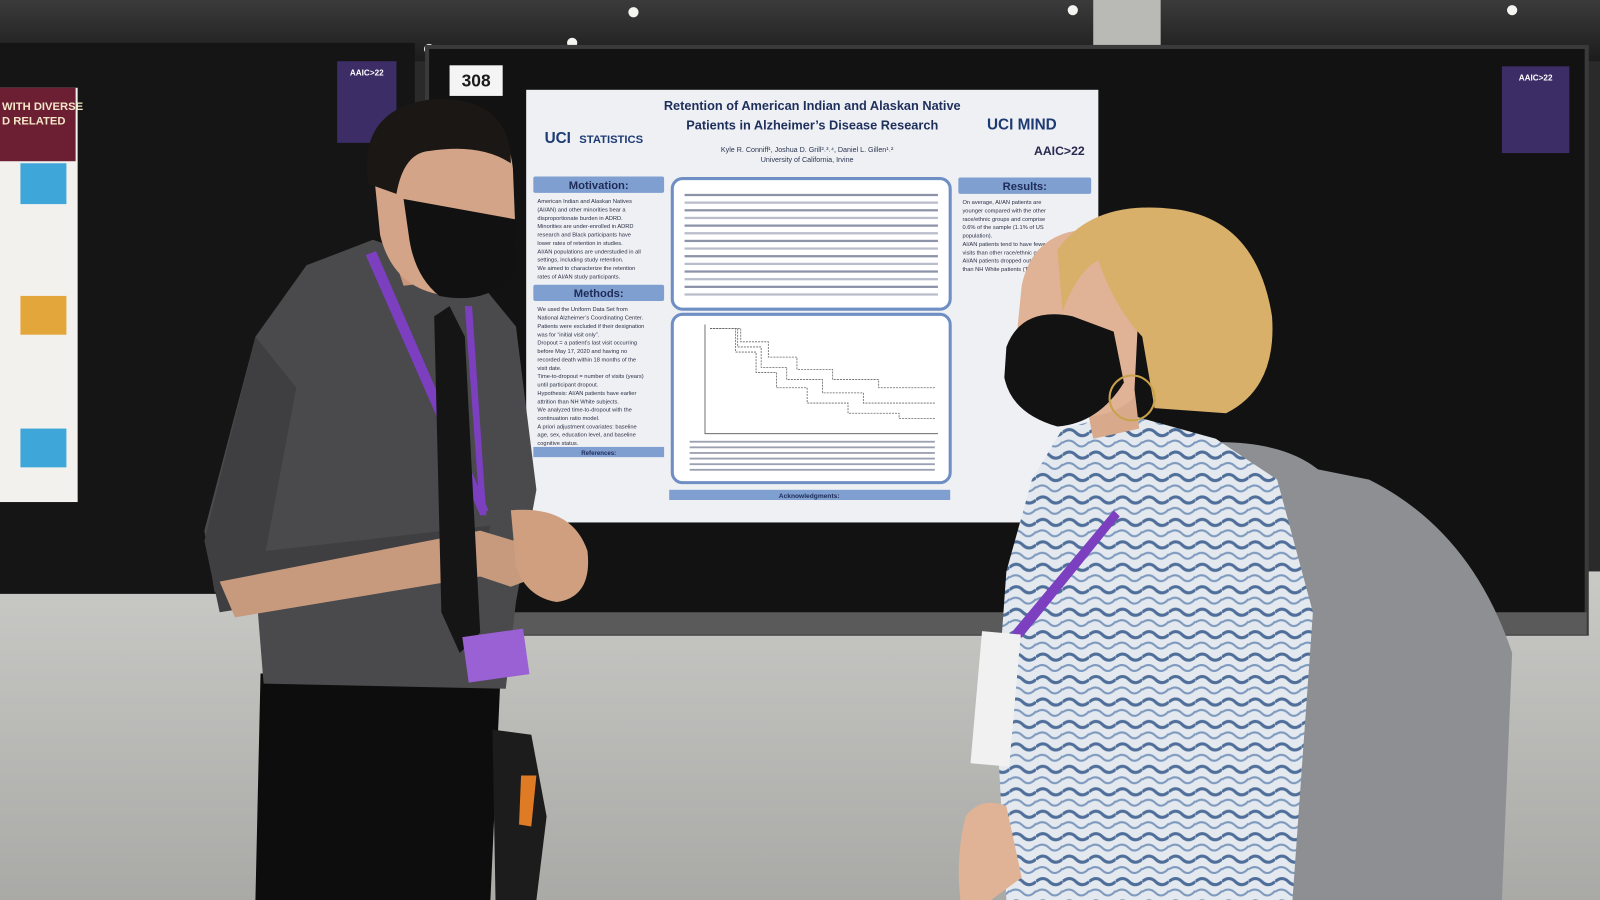 The width and height of the screenshot is (1600, 900). What do you see at coordinates (584, 236) in the screenshot?
I see `section-bullet: research and Black participants have` at bounding box center [584, 236].